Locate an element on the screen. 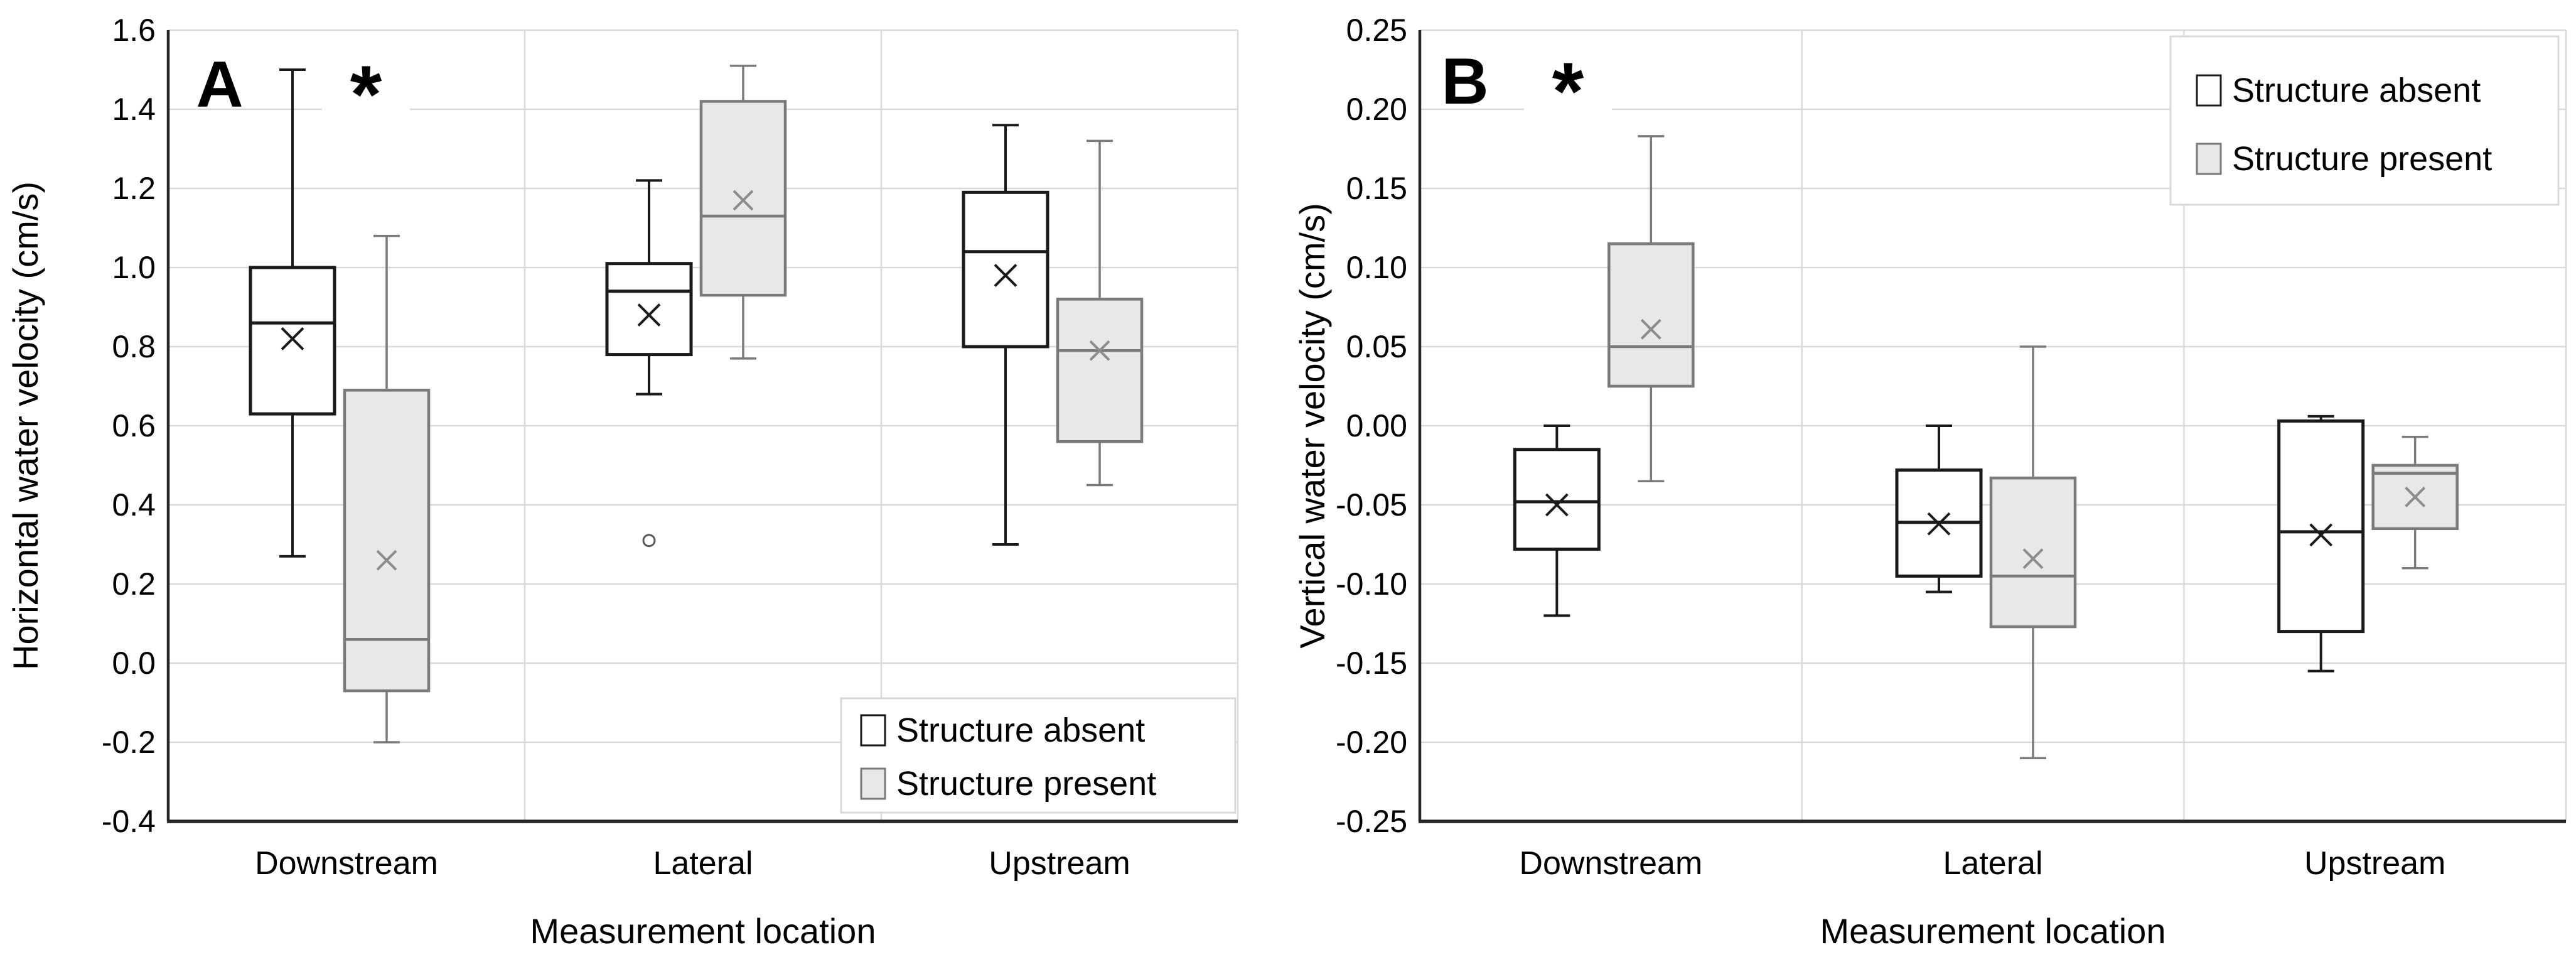 The image size is (2576, 979). y-tick-label: 1.2 is located at coordinates (134, 188).